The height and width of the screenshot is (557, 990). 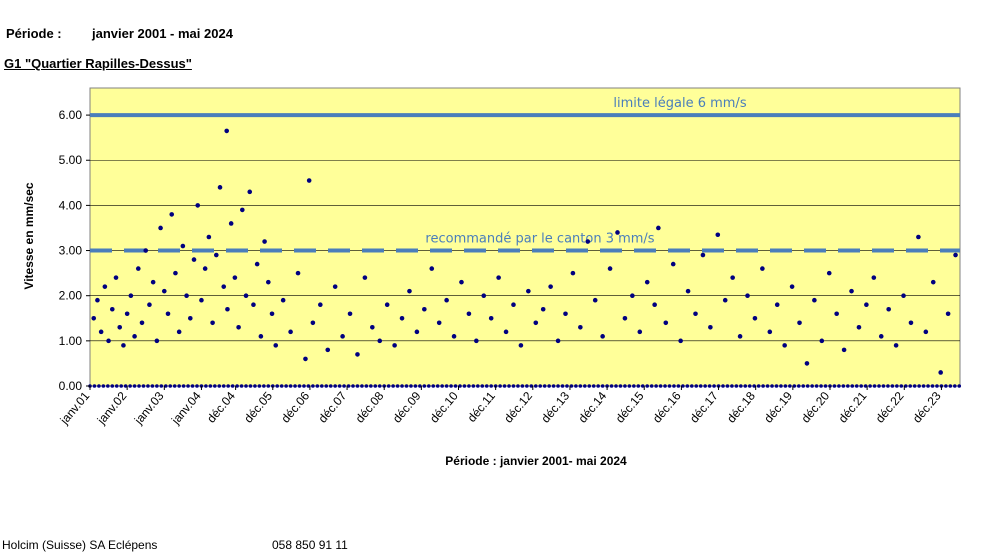 What do you see at coordinates (258, 407) in the screenshot?
I see `x-tick-label: déc.05` at bounding box center [258, 407].